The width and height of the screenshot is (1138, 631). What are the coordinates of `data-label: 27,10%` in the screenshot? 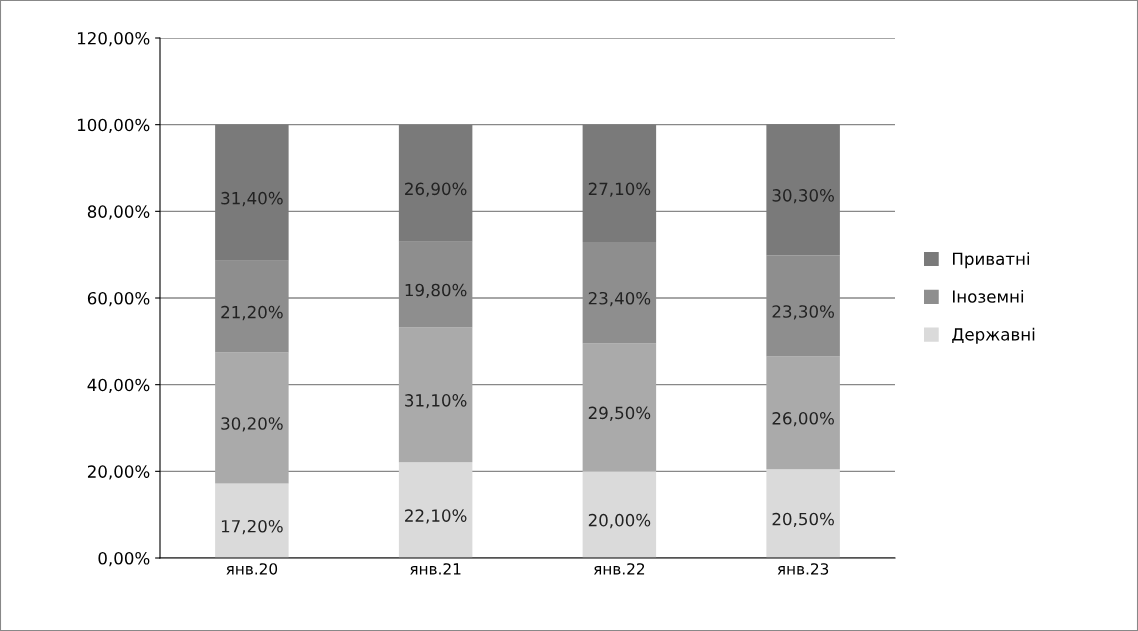 It's located at (619, 189).